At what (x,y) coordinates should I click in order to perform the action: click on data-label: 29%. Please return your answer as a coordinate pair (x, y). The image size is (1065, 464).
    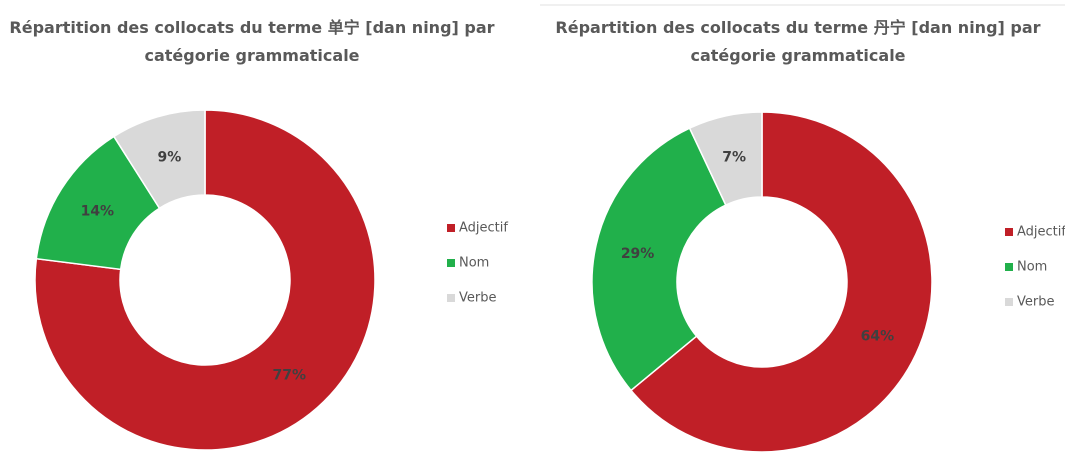
    Looking at the image, I should click on (638, 254).